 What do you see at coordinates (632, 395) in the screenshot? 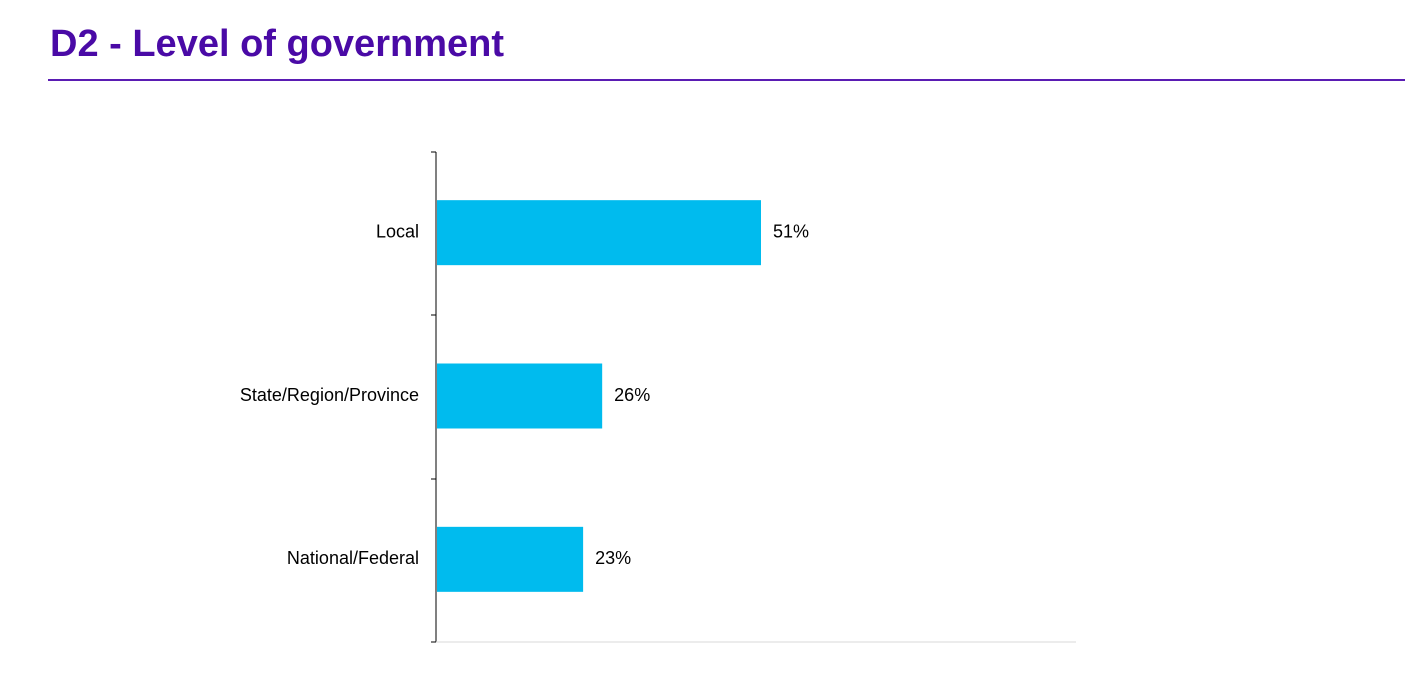
I see `data-label: 26%` at bounding box center [632, 395].